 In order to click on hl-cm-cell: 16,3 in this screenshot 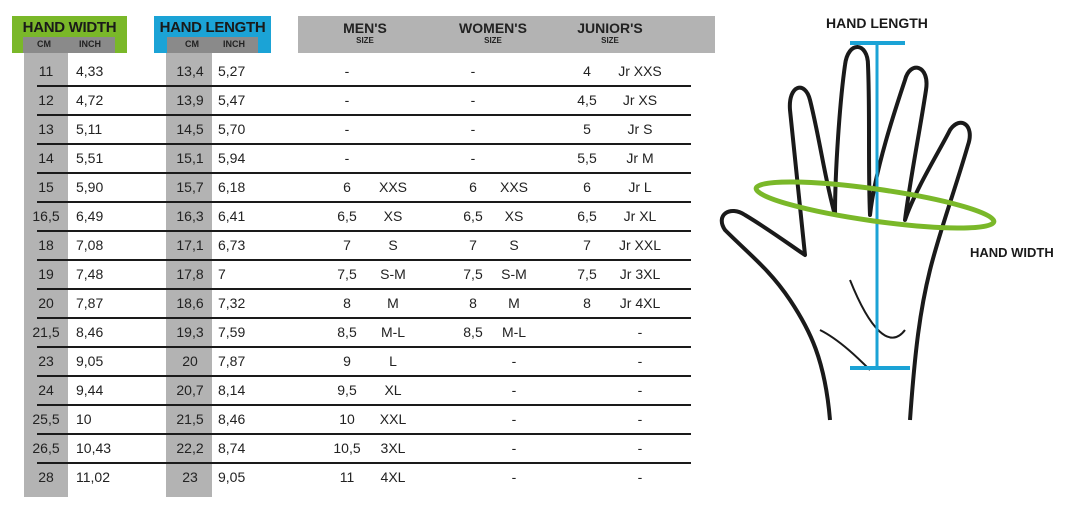, I will do `click(190, 216)`.